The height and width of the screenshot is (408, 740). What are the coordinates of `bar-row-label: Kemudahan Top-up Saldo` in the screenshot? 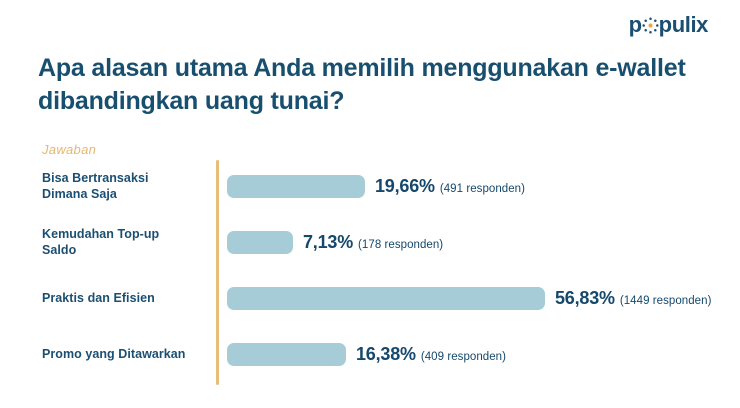 It's located at (126, 242).